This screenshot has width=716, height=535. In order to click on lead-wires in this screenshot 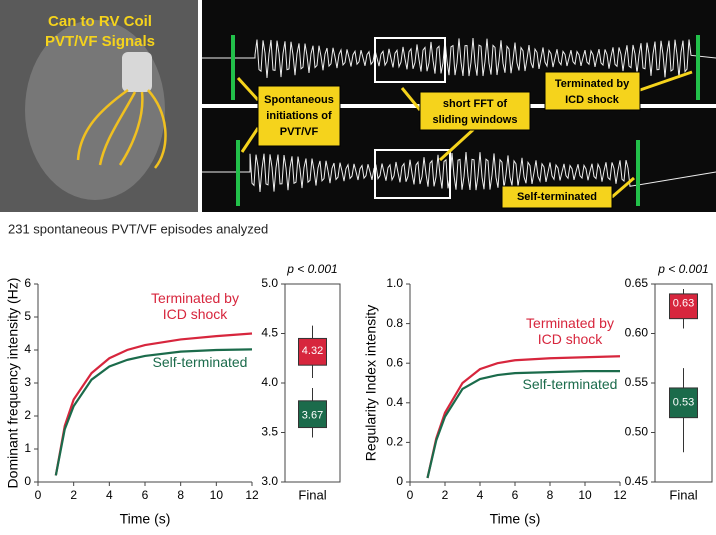, I will do `click(121, 128)`.